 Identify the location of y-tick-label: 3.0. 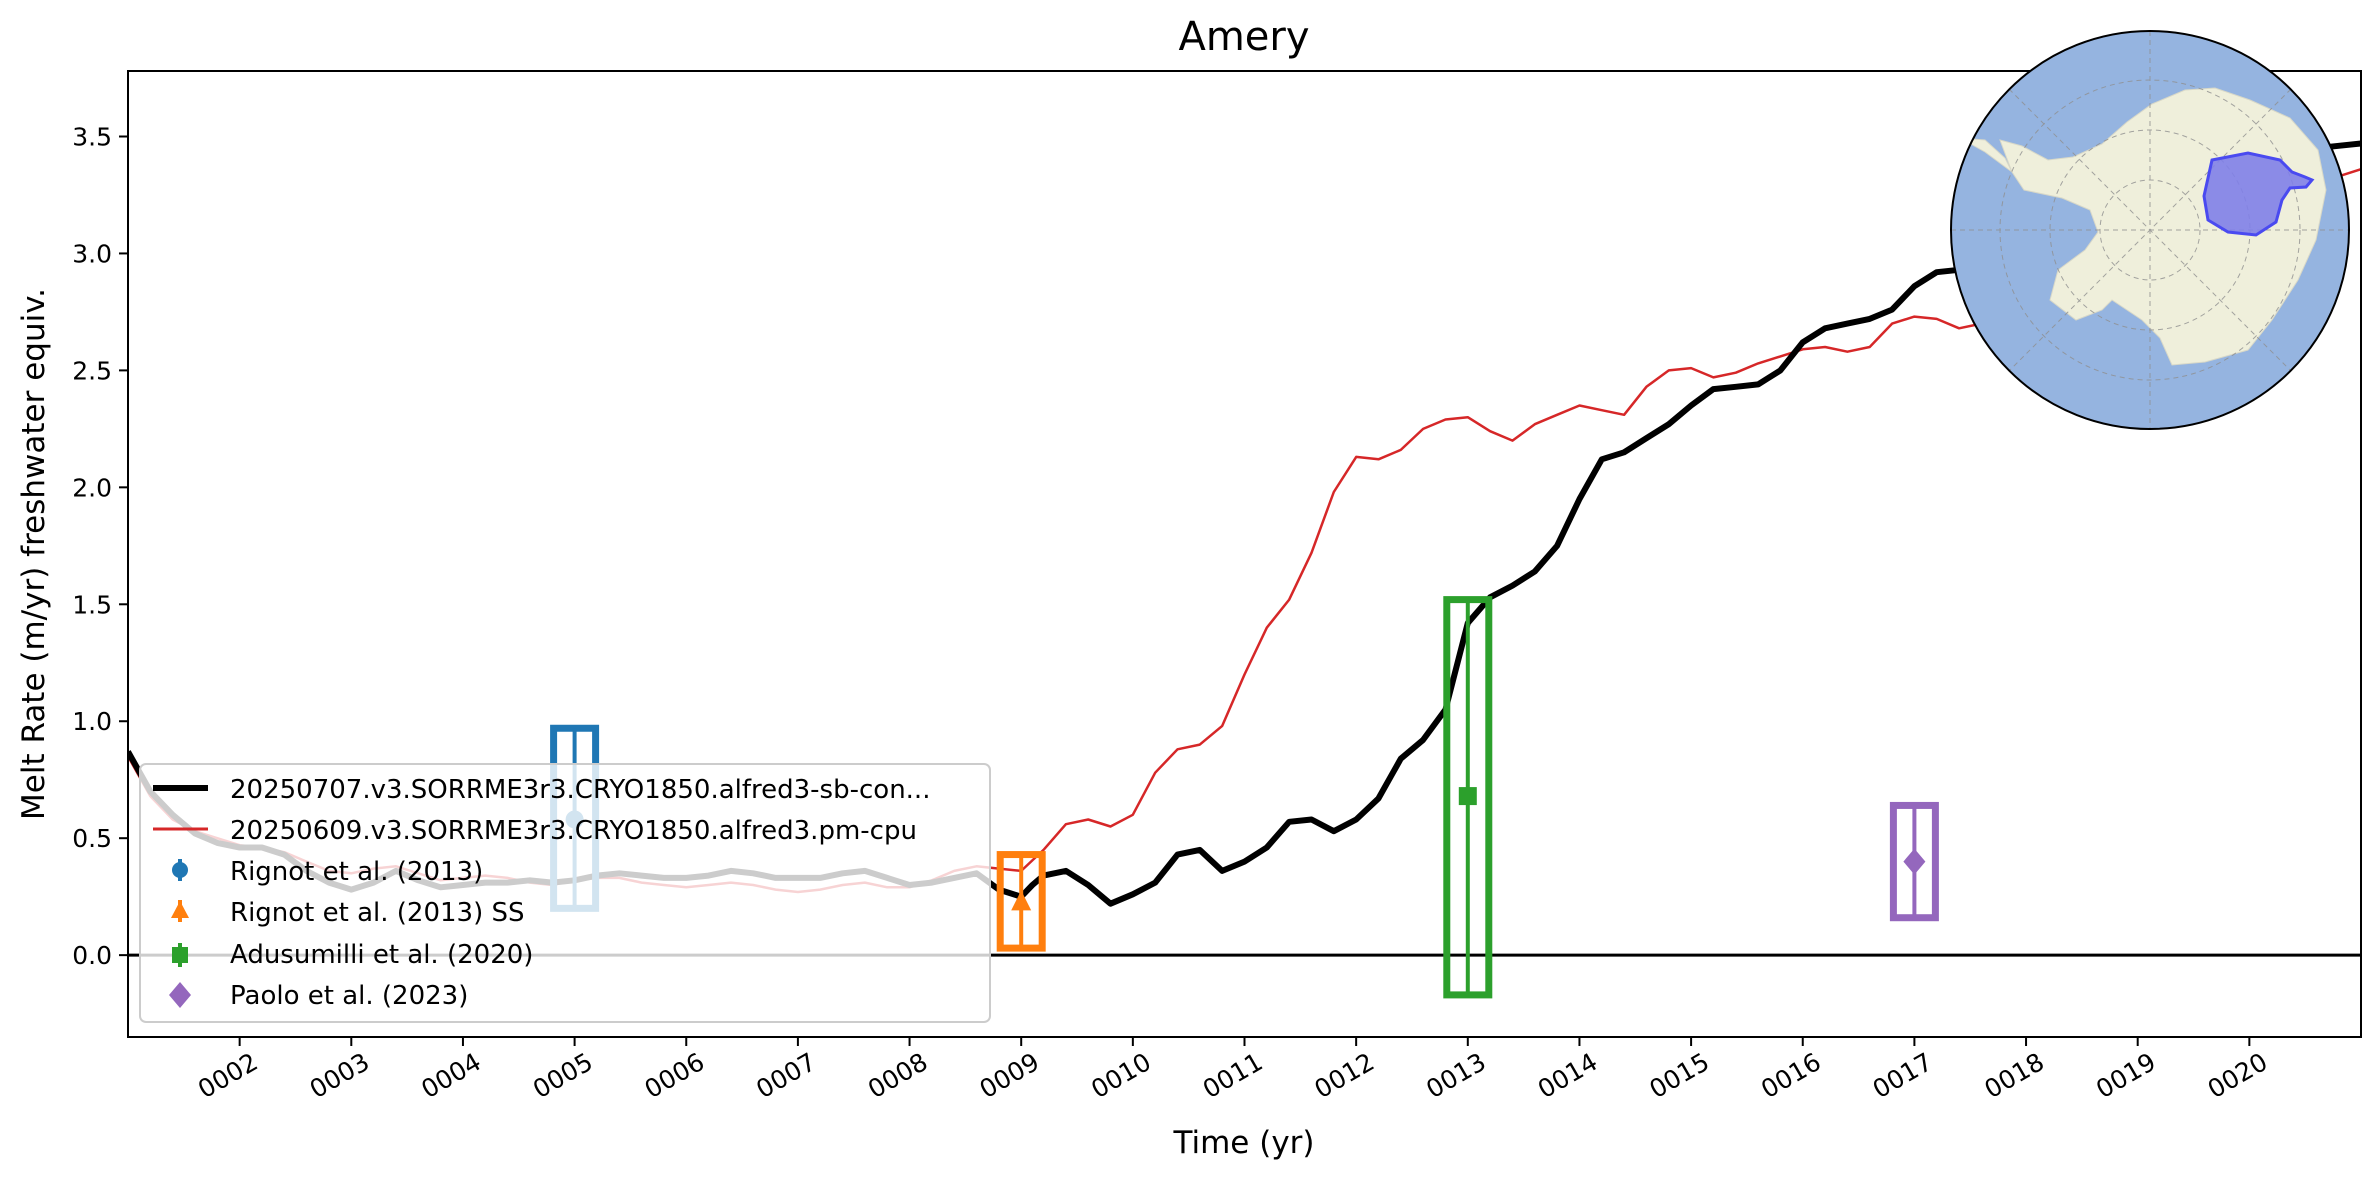
(92, 253).